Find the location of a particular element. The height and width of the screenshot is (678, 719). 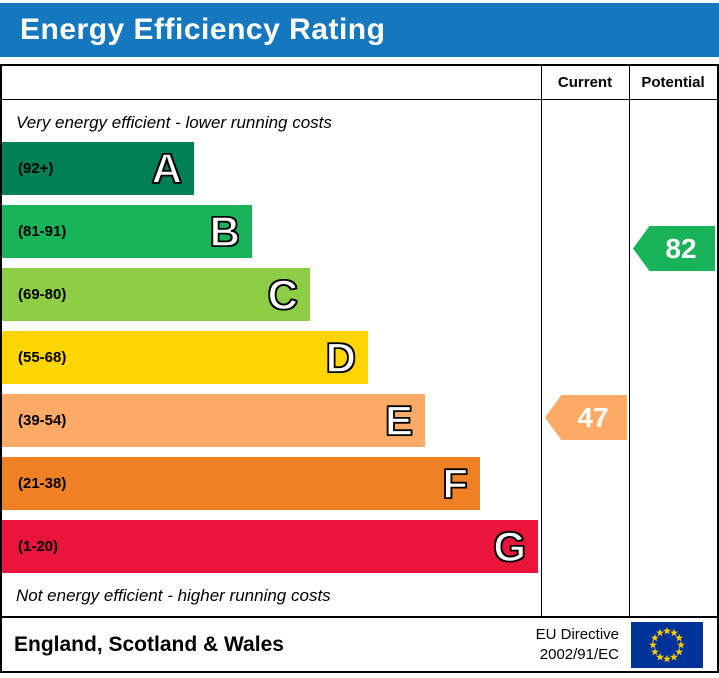

band-bar-e: (39-54) E is located at coordinates (213, 420).